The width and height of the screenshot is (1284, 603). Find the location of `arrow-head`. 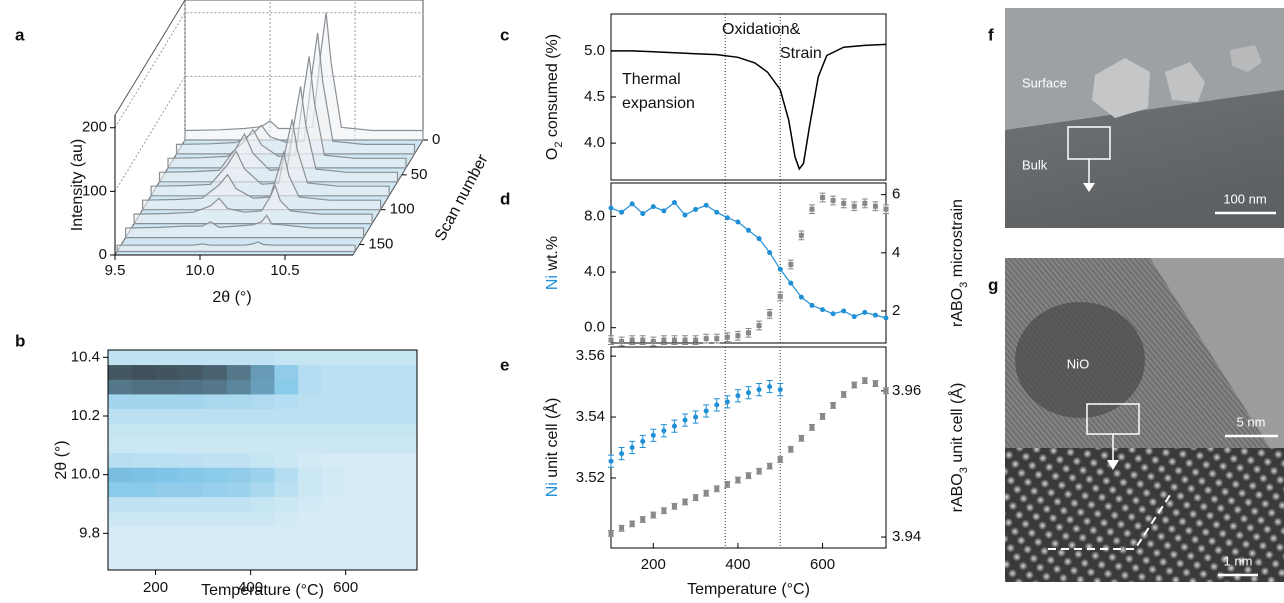

arrow-head is located at coordinates (1089, 187).